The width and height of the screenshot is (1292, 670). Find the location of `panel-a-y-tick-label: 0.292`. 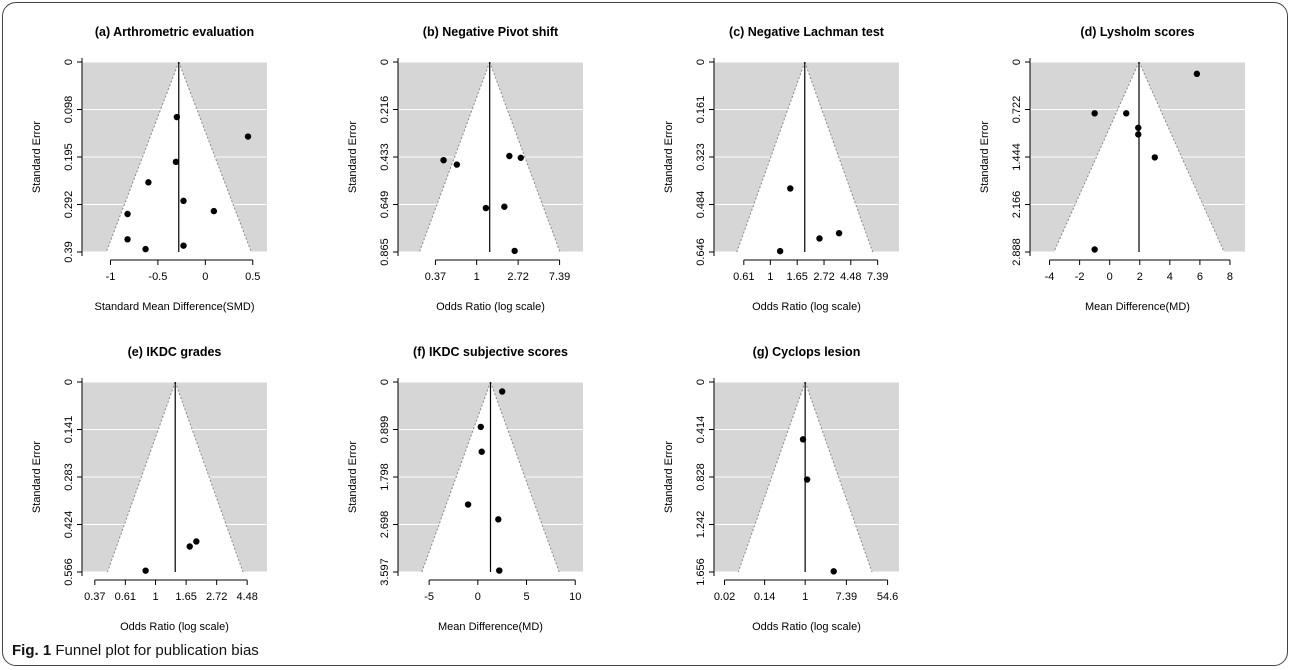

panel-a-y-tick-label: 0.292 is located at coordinates (69, 205).